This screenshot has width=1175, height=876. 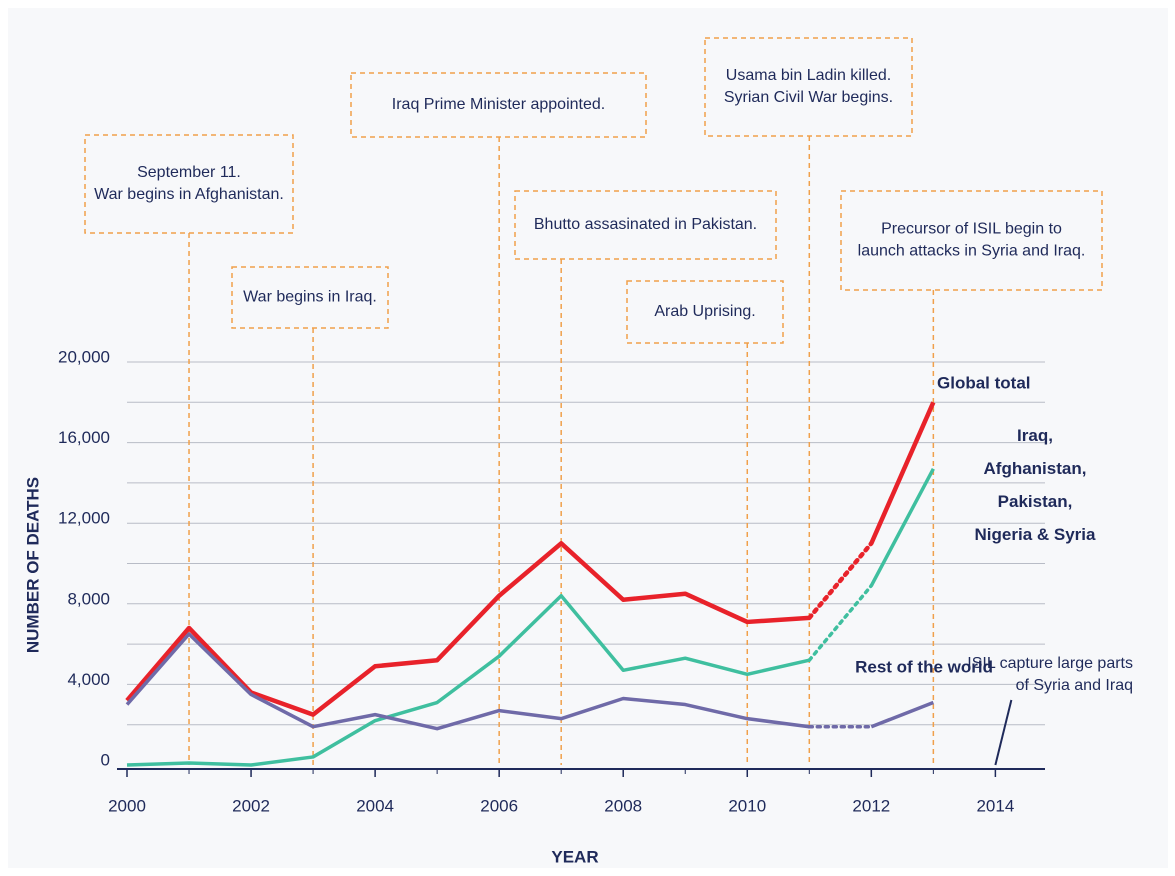 I want to click on y-tick-label: 8,000, so click(x=88, y=598).